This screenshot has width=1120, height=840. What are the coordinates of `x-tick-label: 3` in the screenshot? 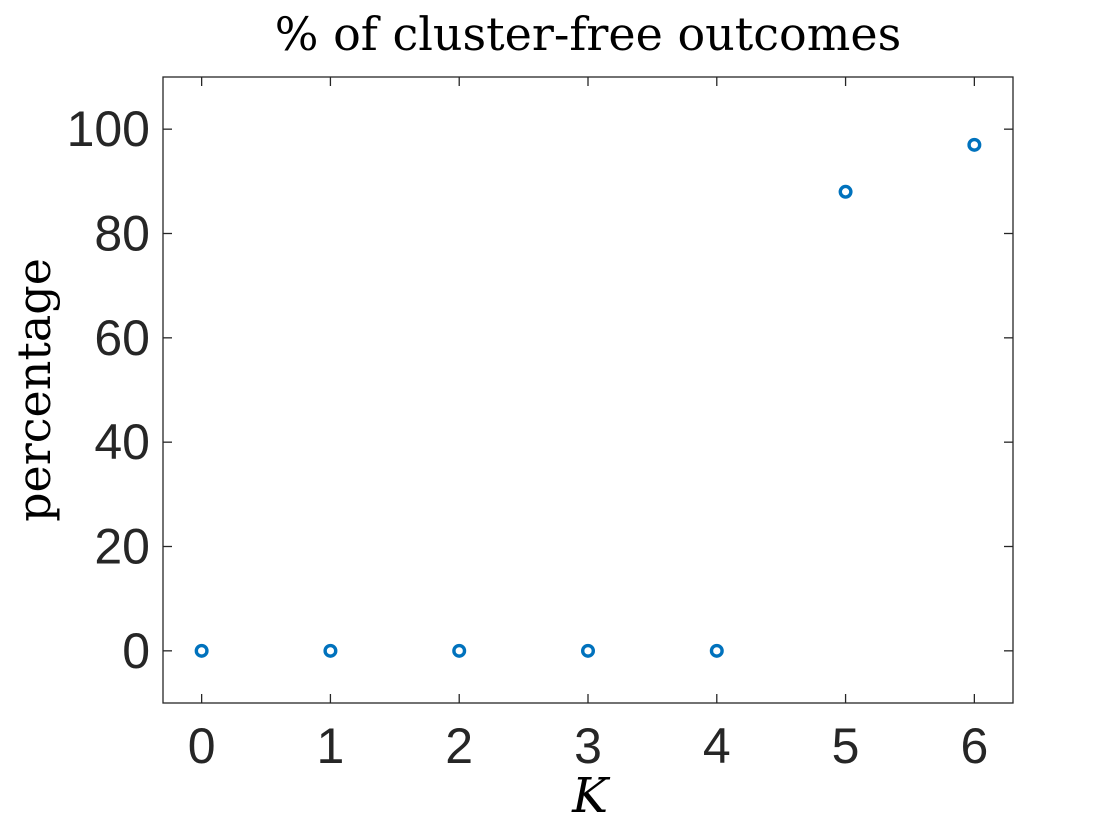 It's located at (588, 746).